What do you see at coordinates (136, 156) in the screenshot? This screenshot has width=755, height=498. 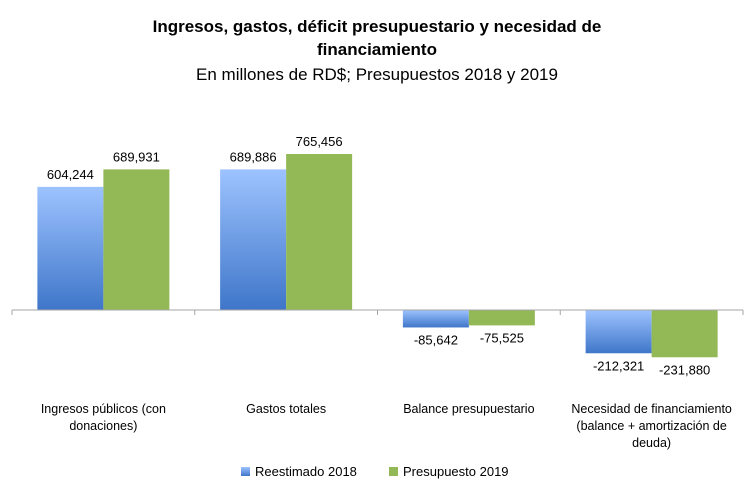 I see `data-label-presupuesto-2019-0: 689,931` at bounding box center [136, 156].